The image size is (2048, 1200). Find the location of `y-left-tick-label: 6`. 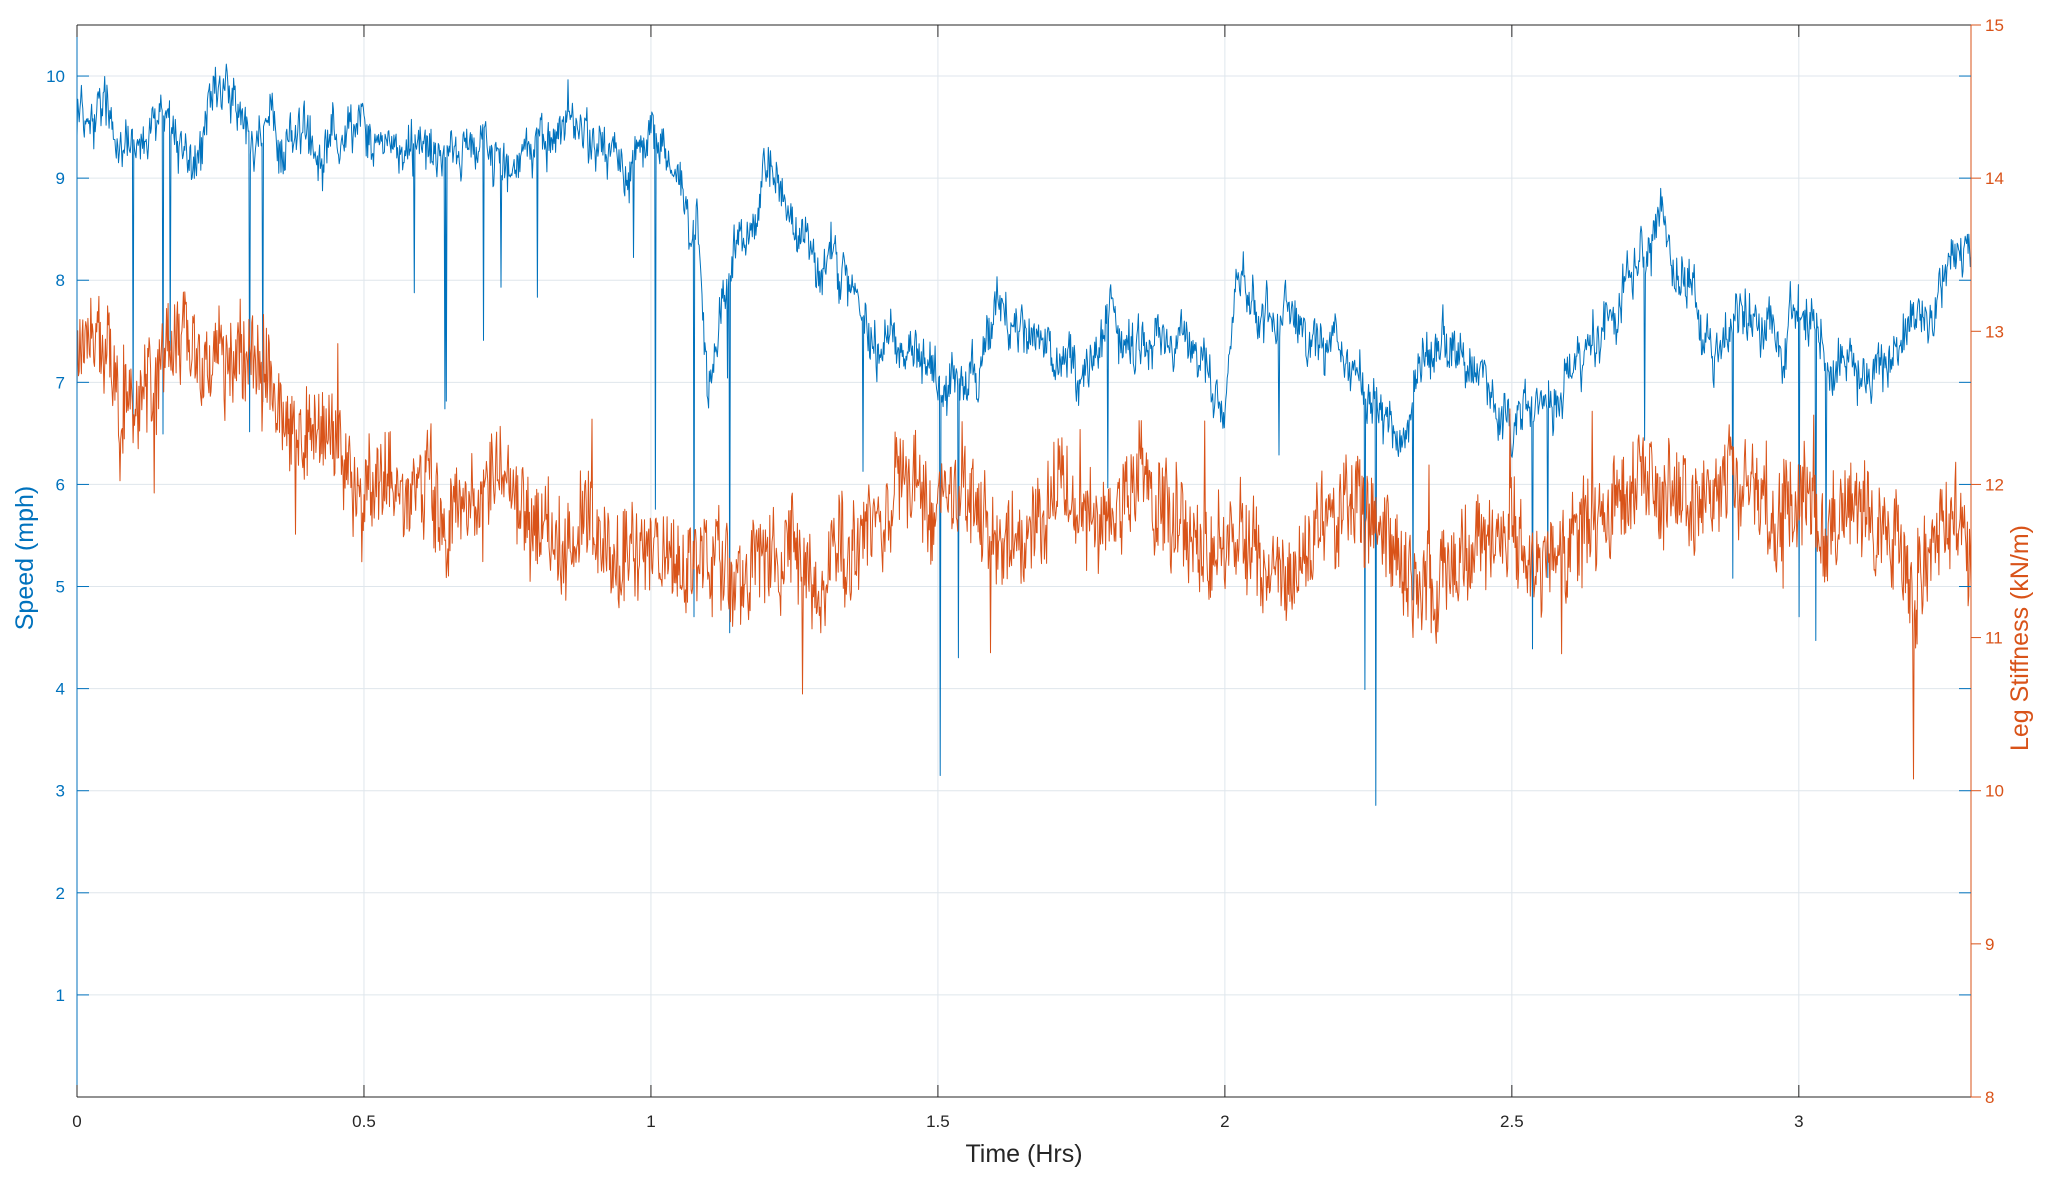

y-left-tick-label: 6 is located at coordinates (60, 484).